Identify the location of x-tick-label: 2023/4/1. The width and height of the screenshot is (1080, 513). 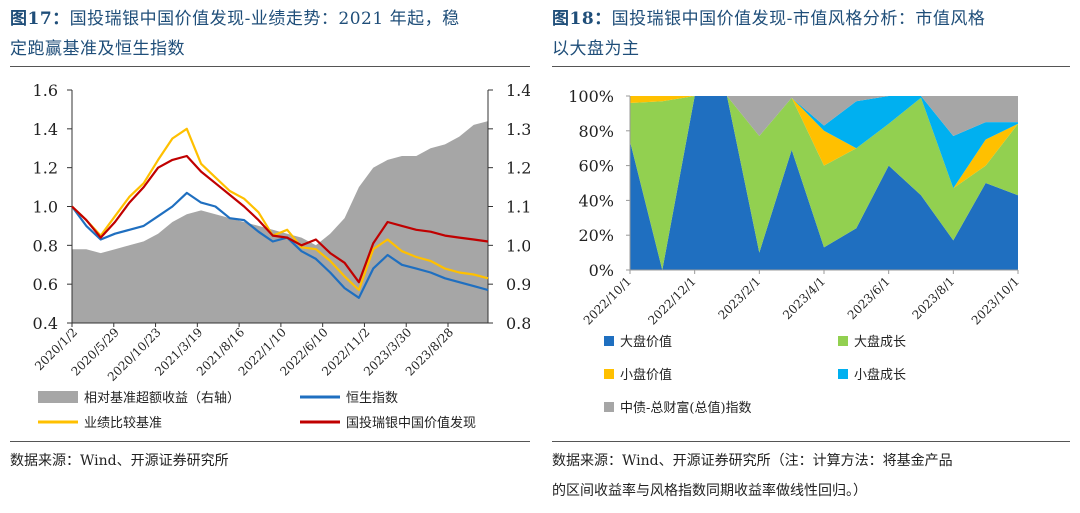
(804, 298).